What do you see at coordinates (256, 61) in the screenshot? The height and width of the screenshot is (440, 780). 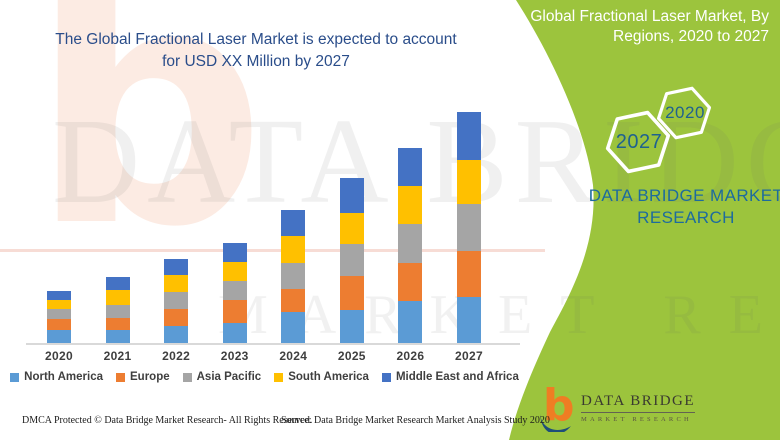 I see `page-title-line2: for USD XX Million by 2027` at bounding box center [256, 61].